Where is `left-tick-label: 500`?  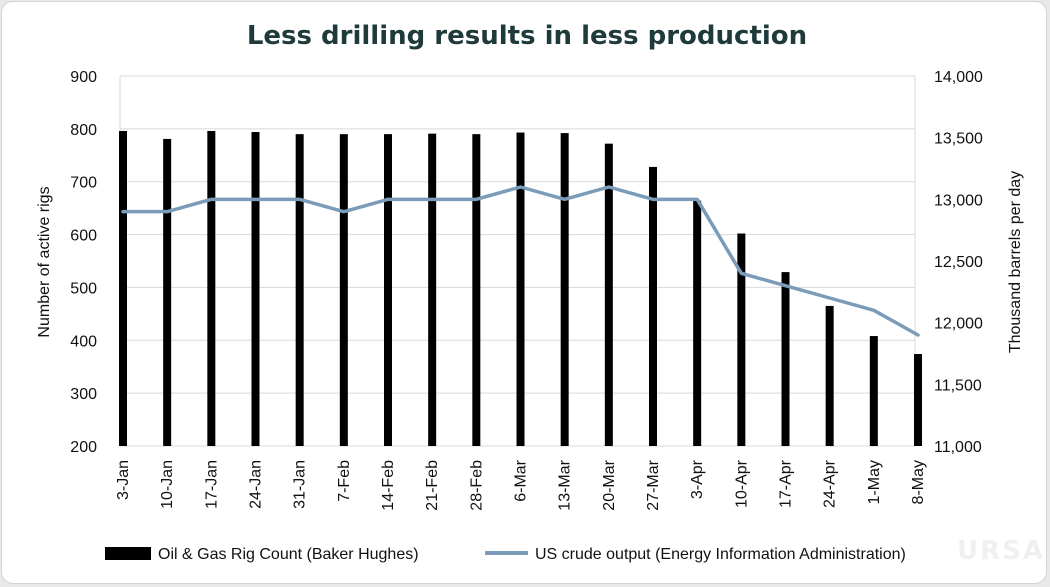 left-tick-label: 500 is located at coordinates (83, 288).